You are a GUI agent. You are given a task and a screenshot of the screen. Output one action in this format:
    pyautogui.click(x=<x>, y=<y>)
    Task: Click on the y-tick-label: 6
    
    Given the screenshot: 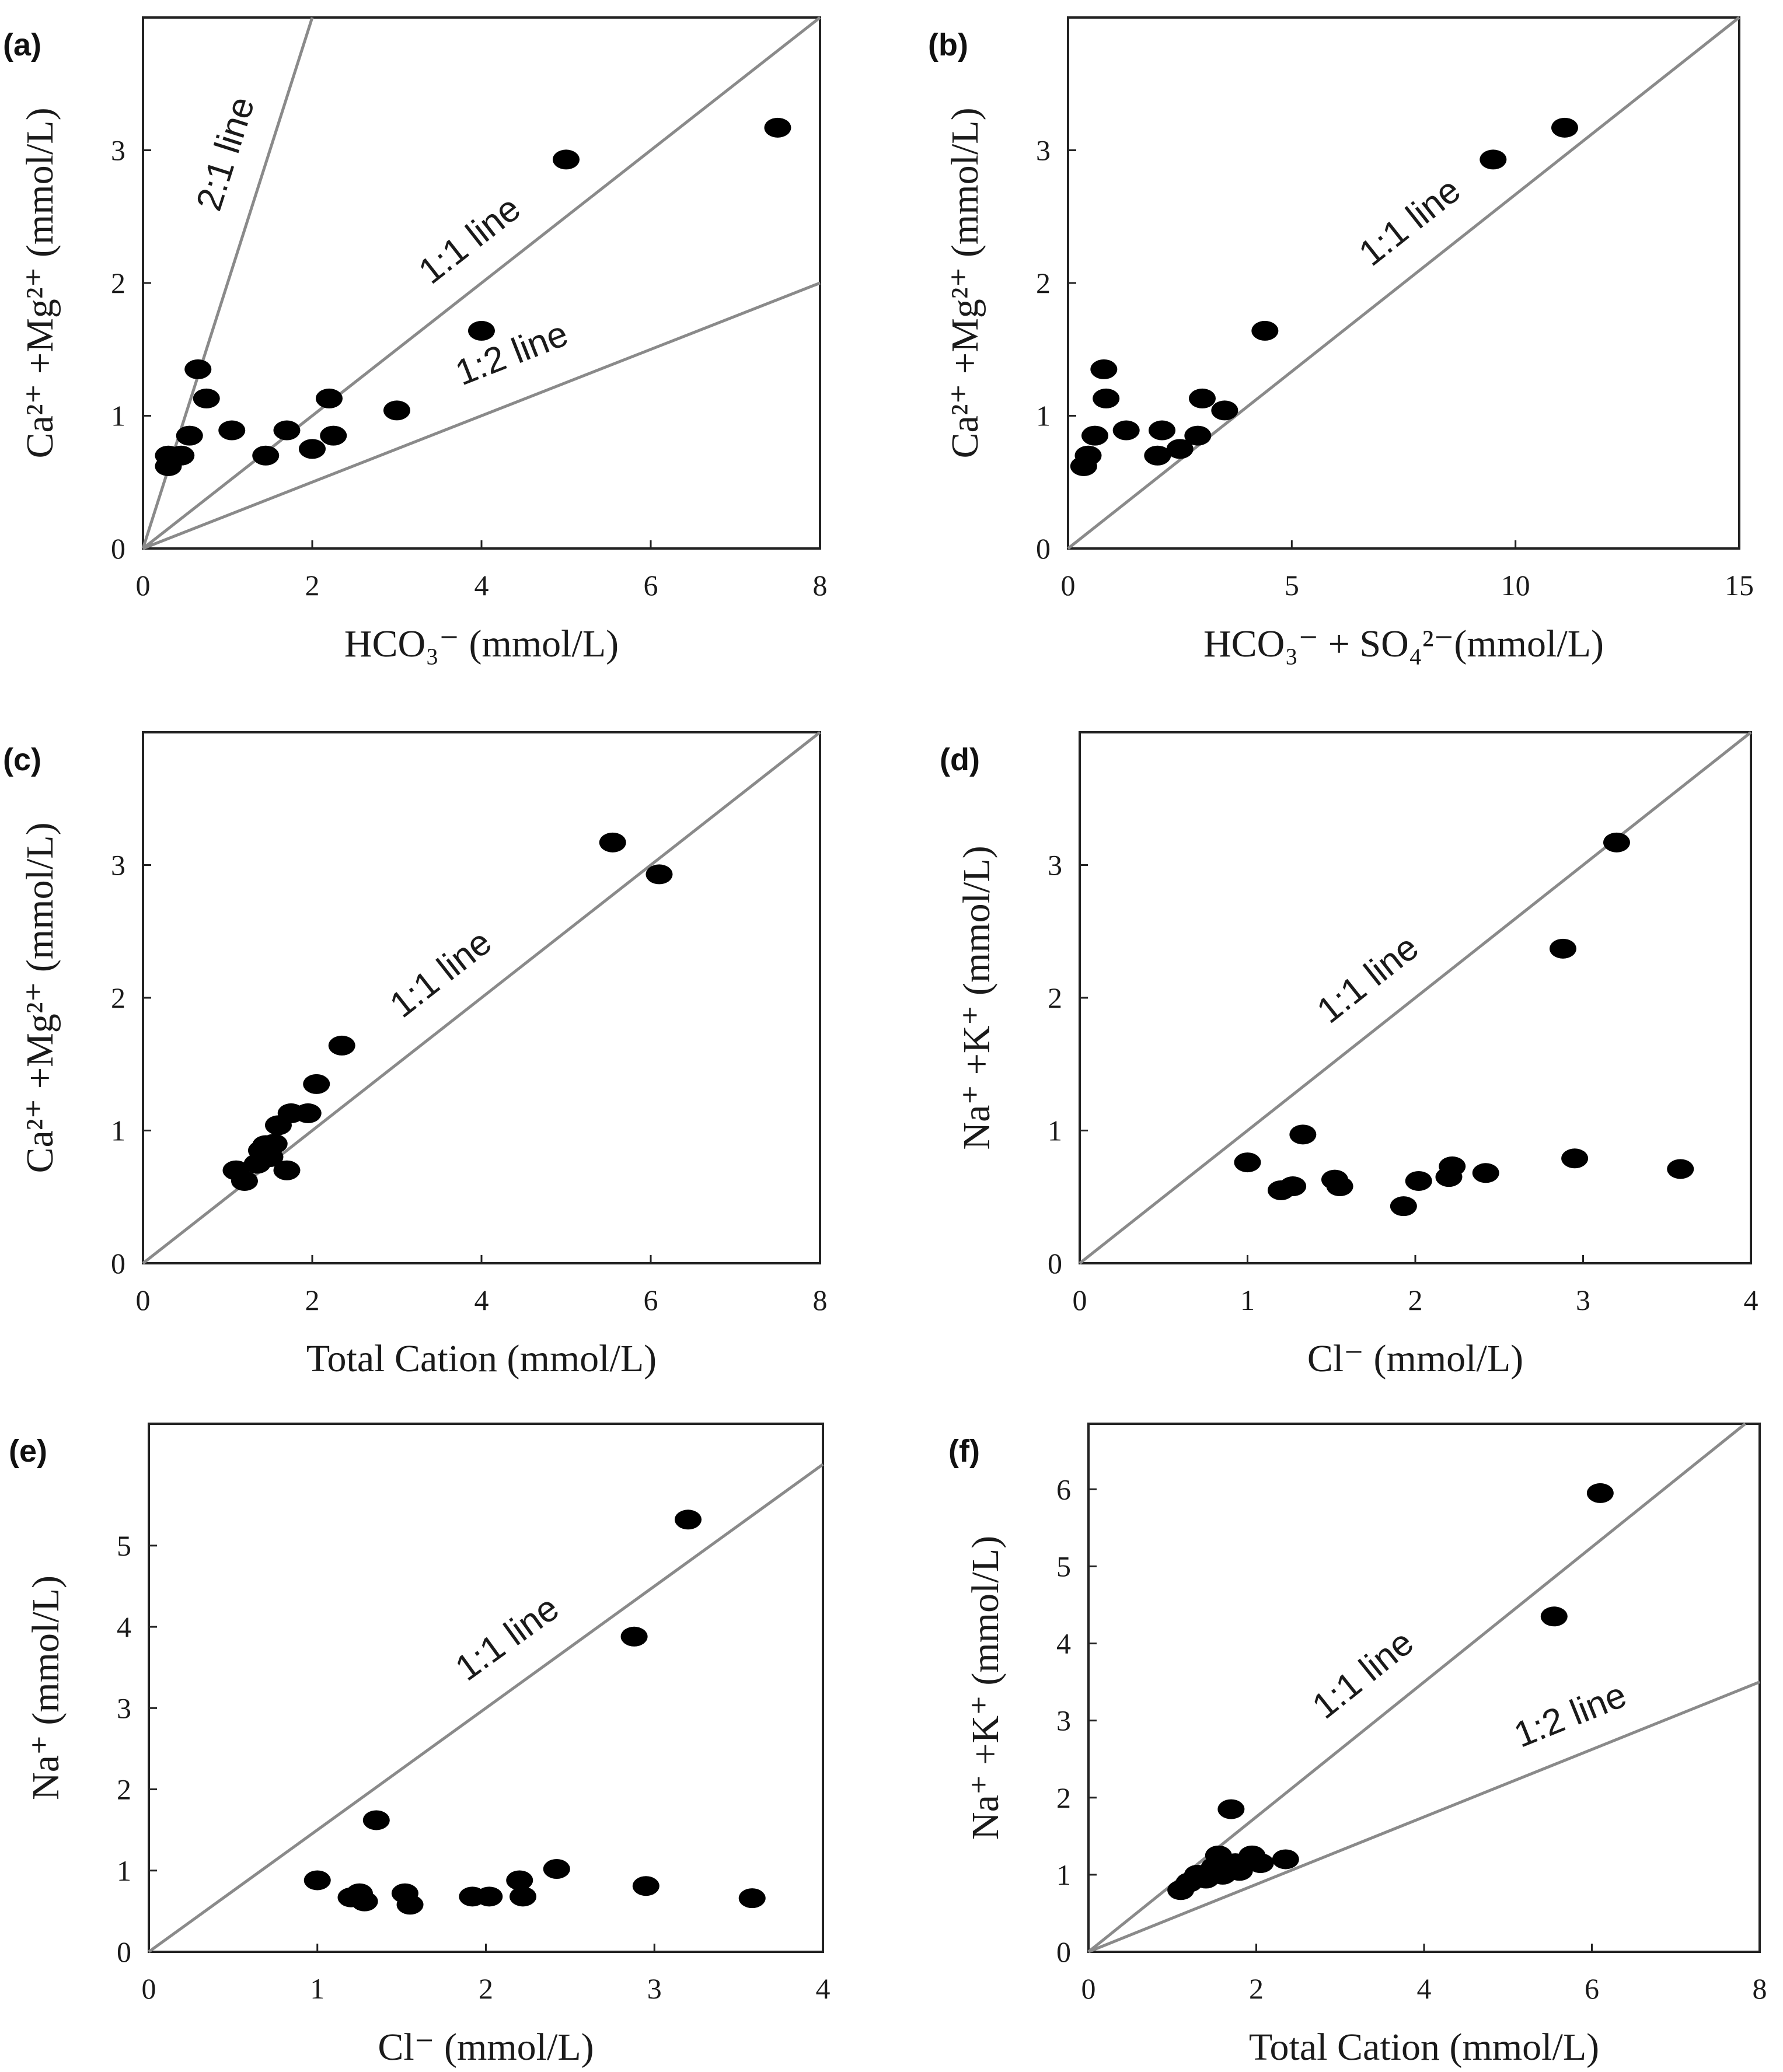 What is the action you would take?
    pyautogui.click(x=1063, y=1489)
    